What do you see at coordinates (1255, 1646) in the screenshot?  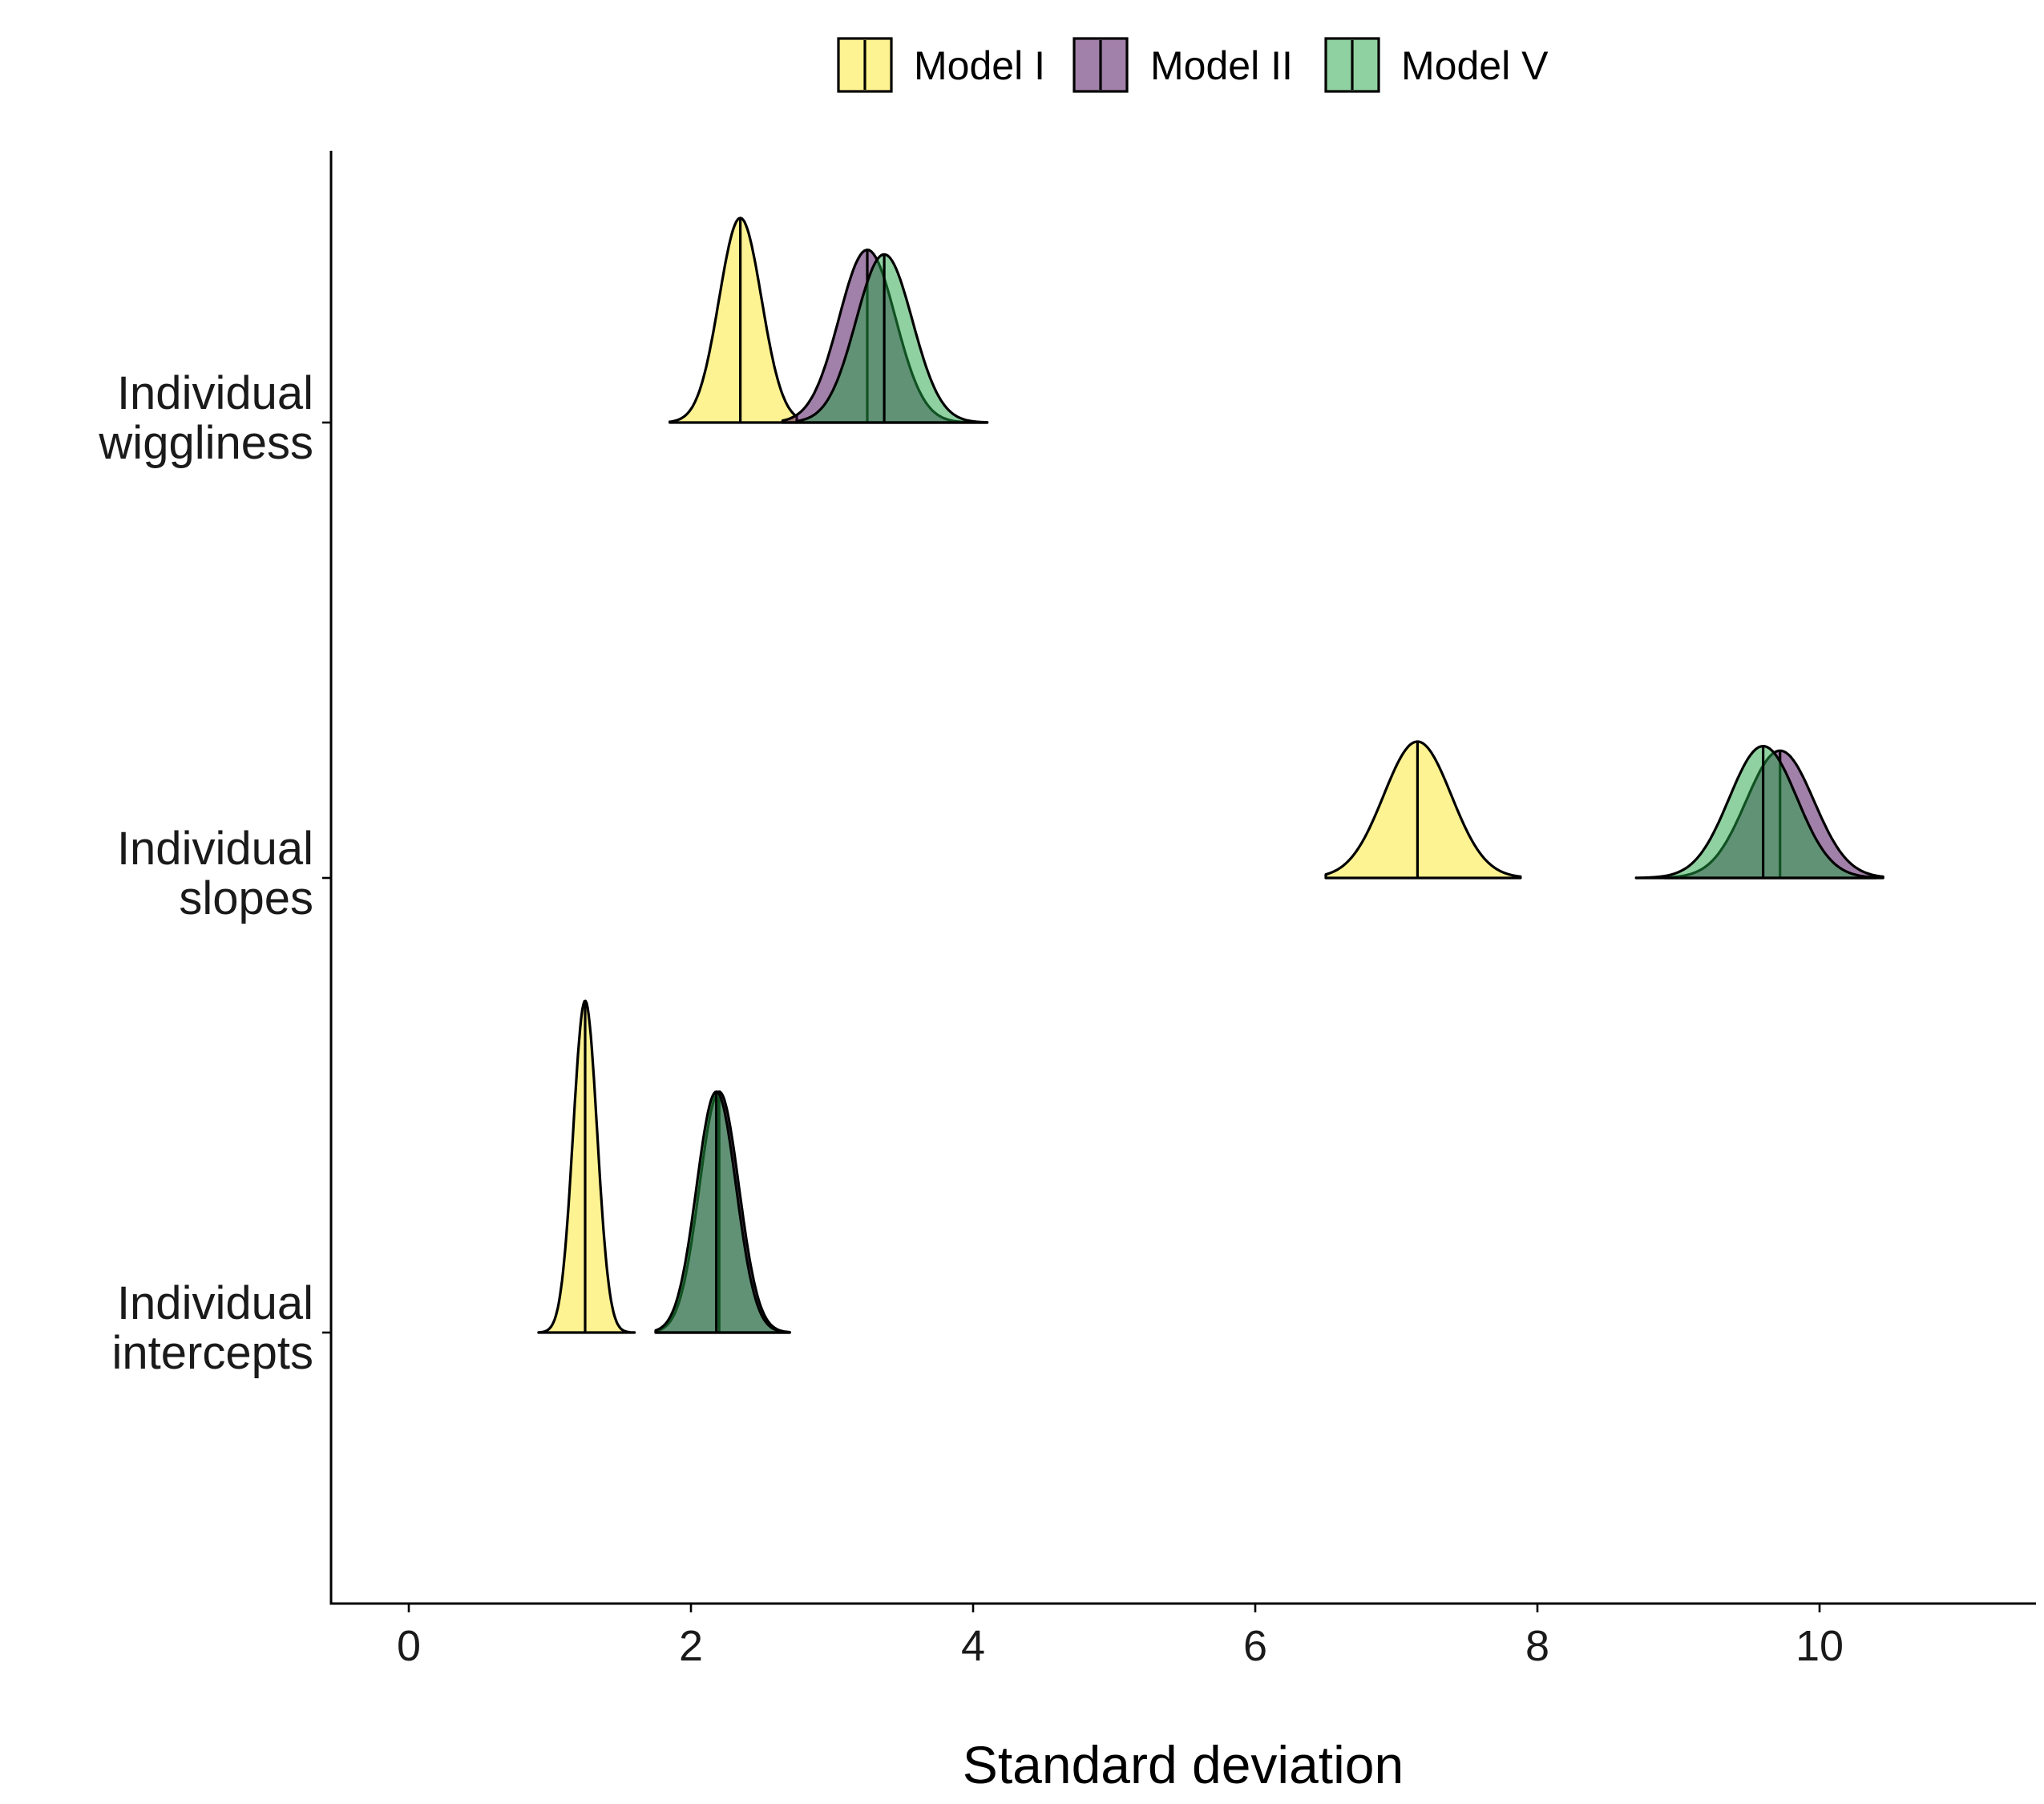 I see `x-tick-label: 6` at bounding box center [1255, 1646].